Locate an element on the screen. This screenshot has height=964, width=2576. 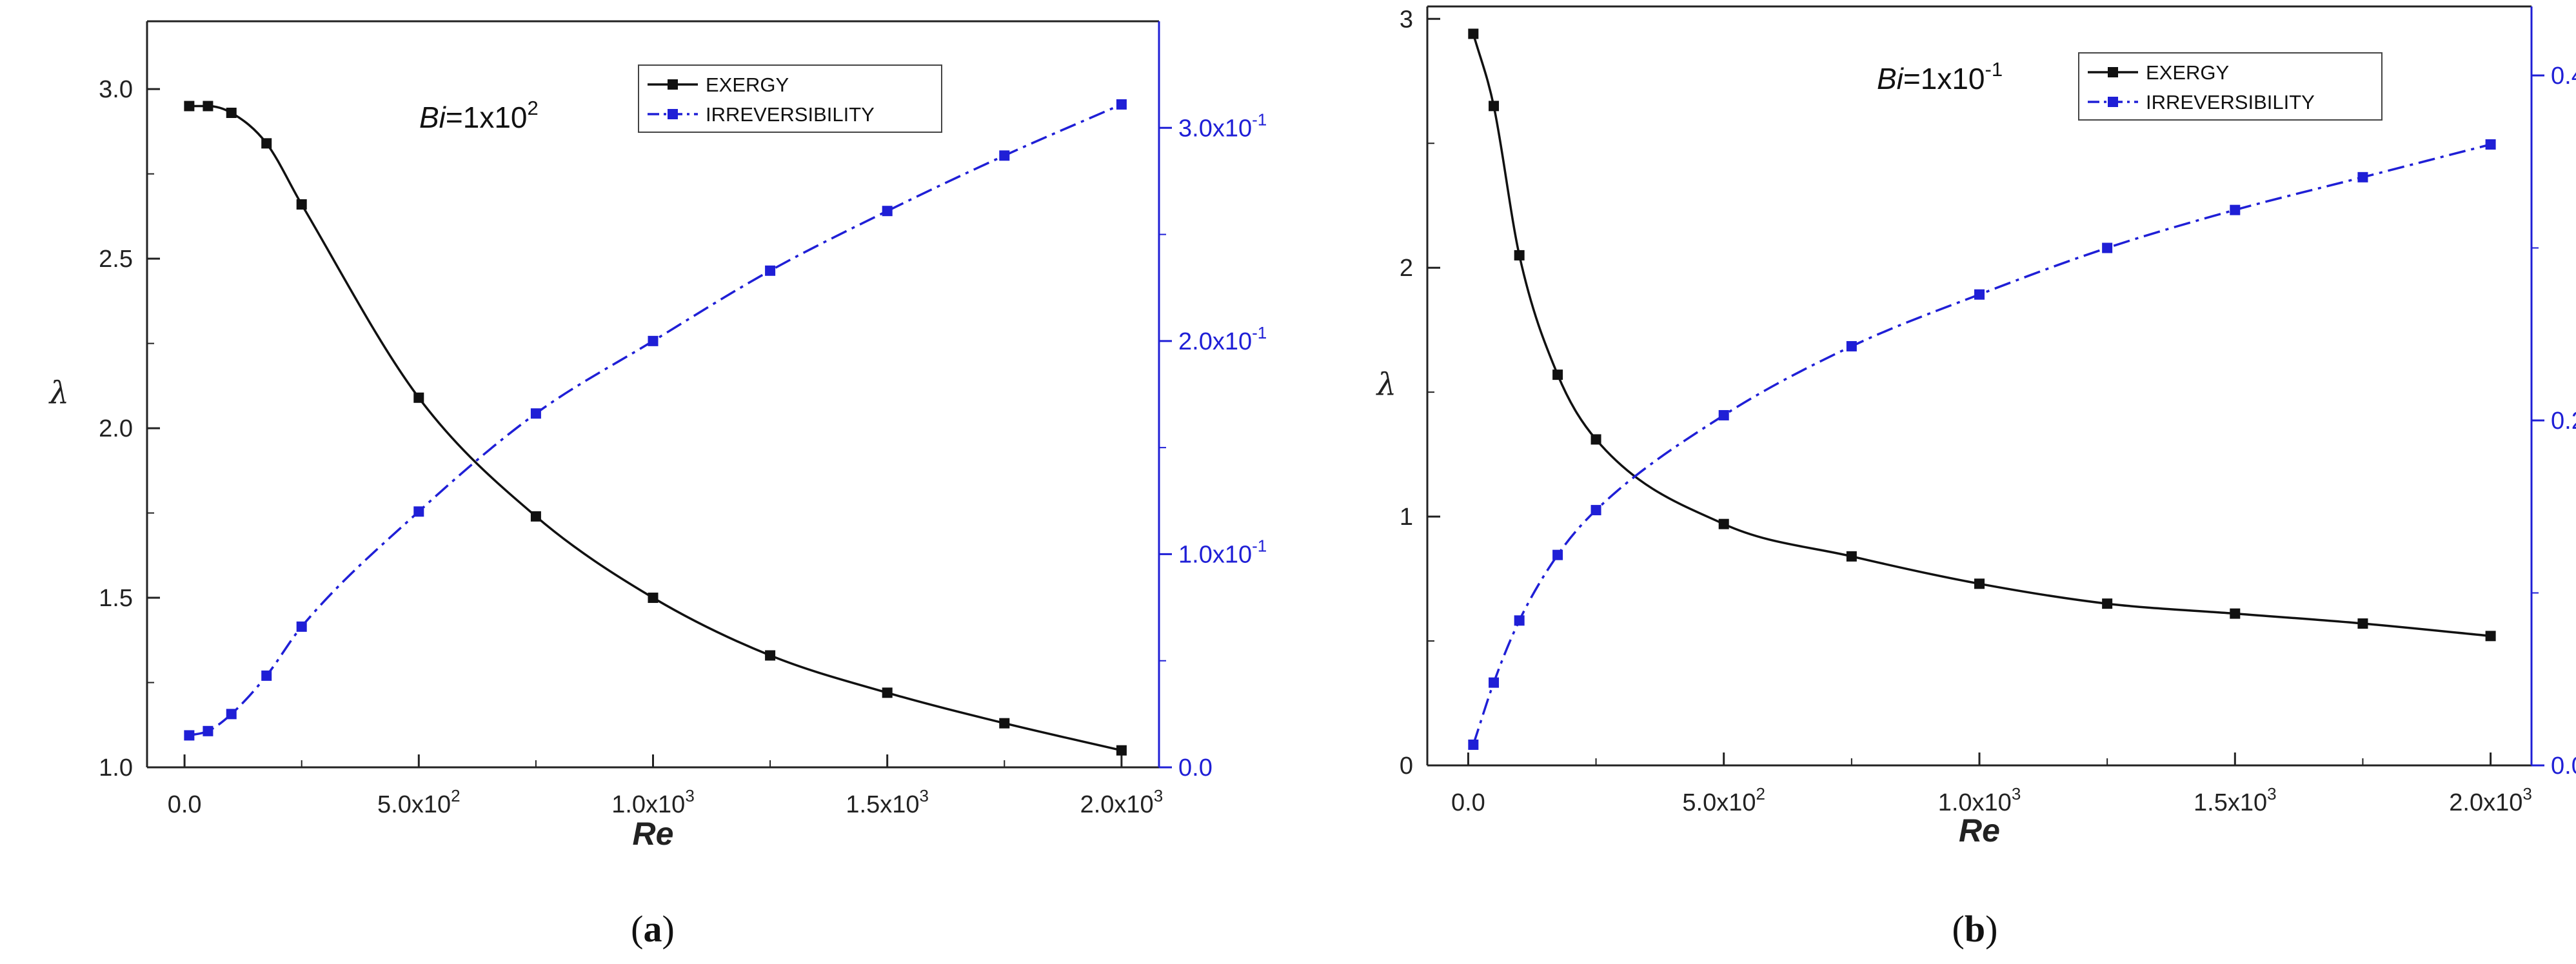
panel-label: (a) is located at coordinates (653, 929).